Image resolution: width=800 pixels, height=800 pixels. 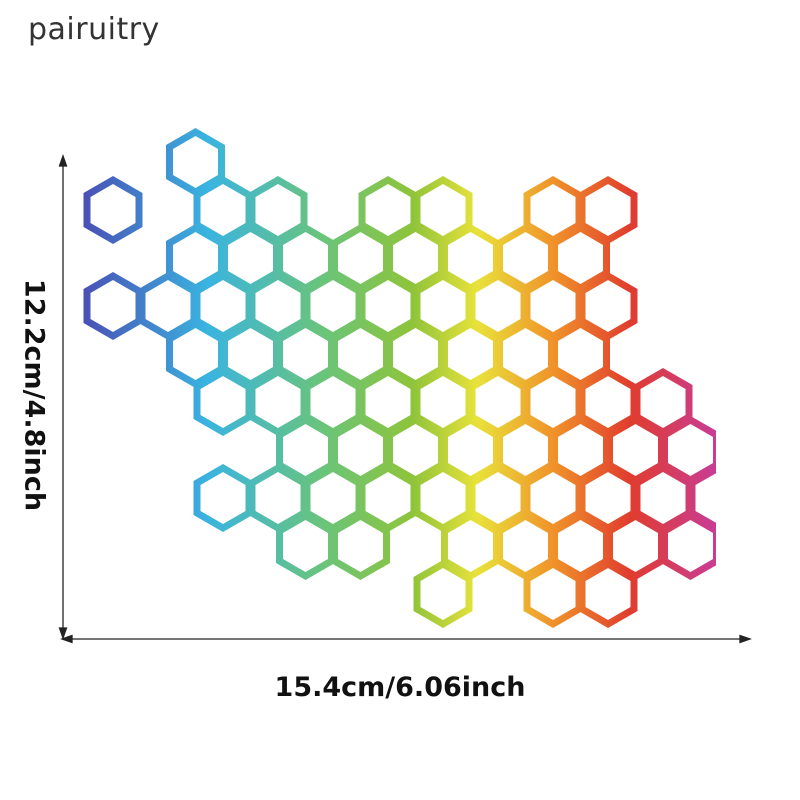 I want to click on height-dimension-label: 12.2cm/4.8inch, so click(x=34, y=395).